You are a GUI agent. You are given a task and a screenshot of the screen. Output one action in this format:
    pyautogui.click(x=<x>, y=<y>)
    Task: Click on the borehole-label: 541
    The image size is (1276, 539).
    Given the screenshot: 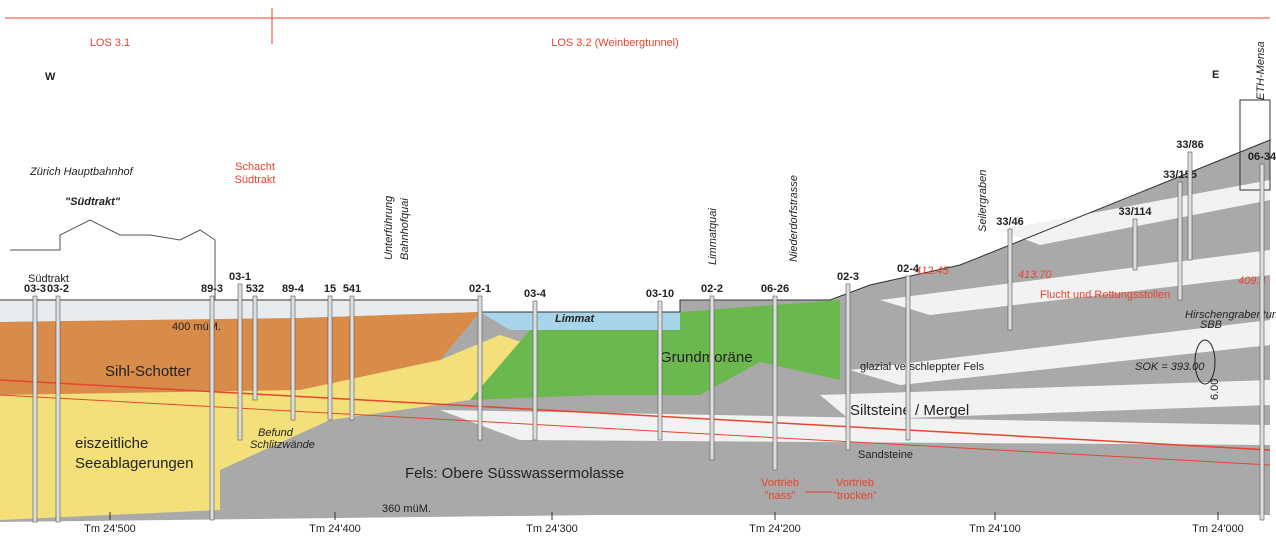 What is the action you would take?
    pyautogui.click(x=352, y=289)
    